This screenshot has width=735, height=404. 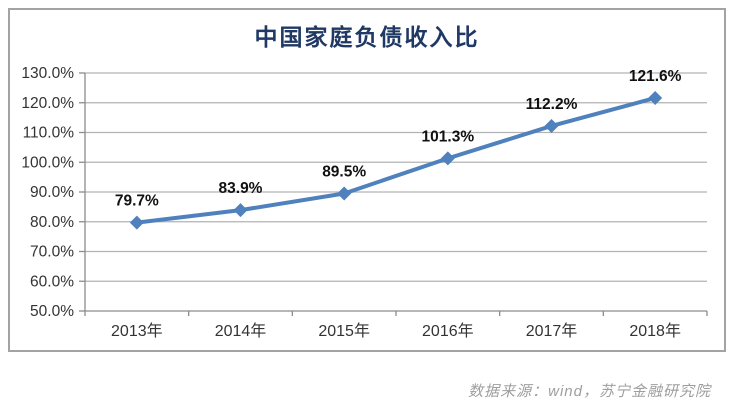 I want to click on data-label: 79.7%, so click(x=137, y=201).